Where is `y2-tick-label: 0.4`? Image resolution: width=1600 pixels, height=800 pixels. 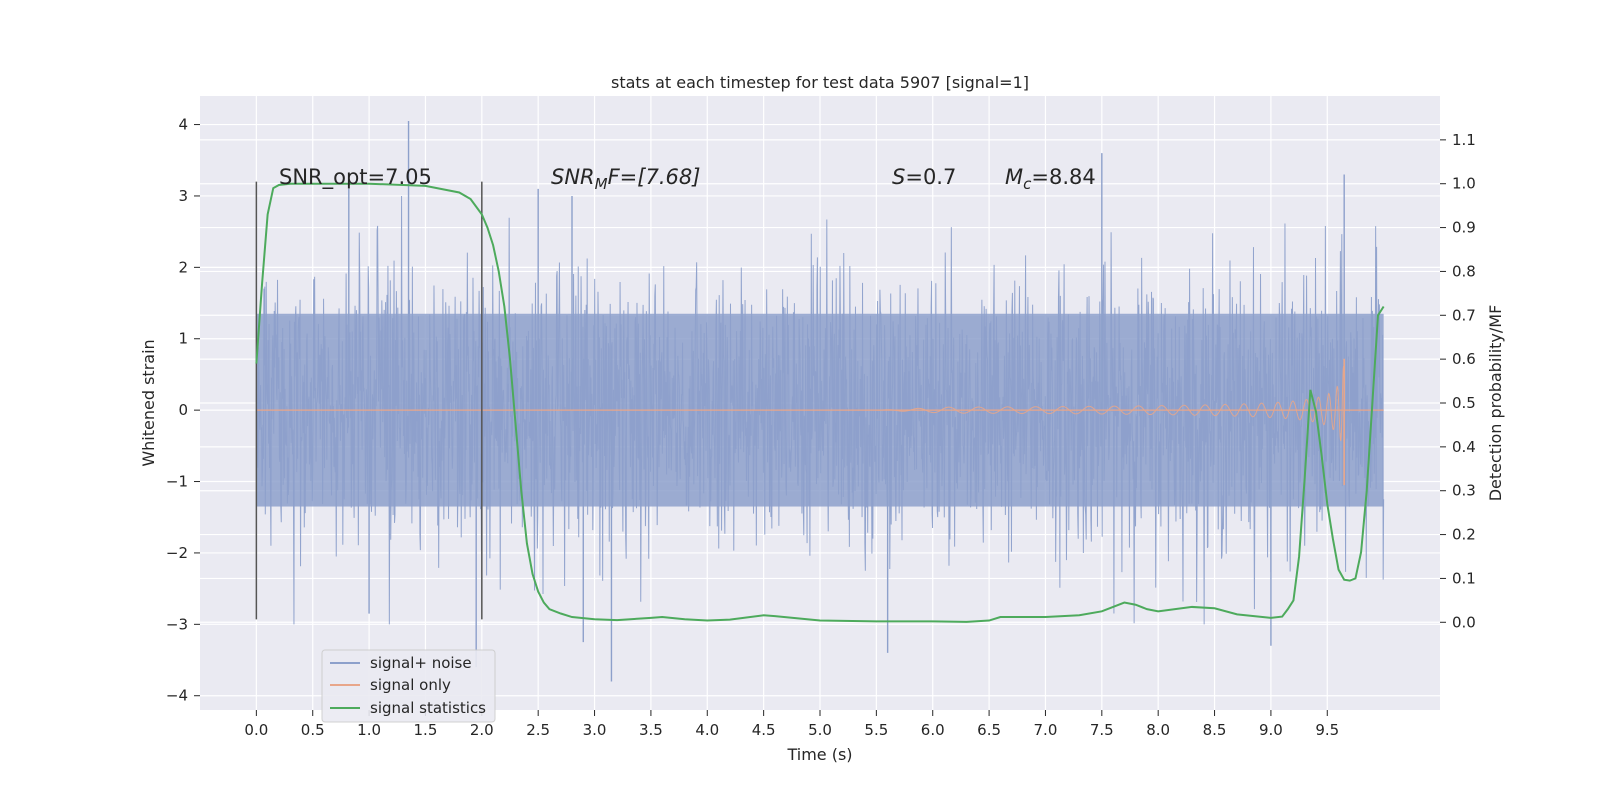 y2-tick-label: 0.4 is located at coordinates (1464, 447).